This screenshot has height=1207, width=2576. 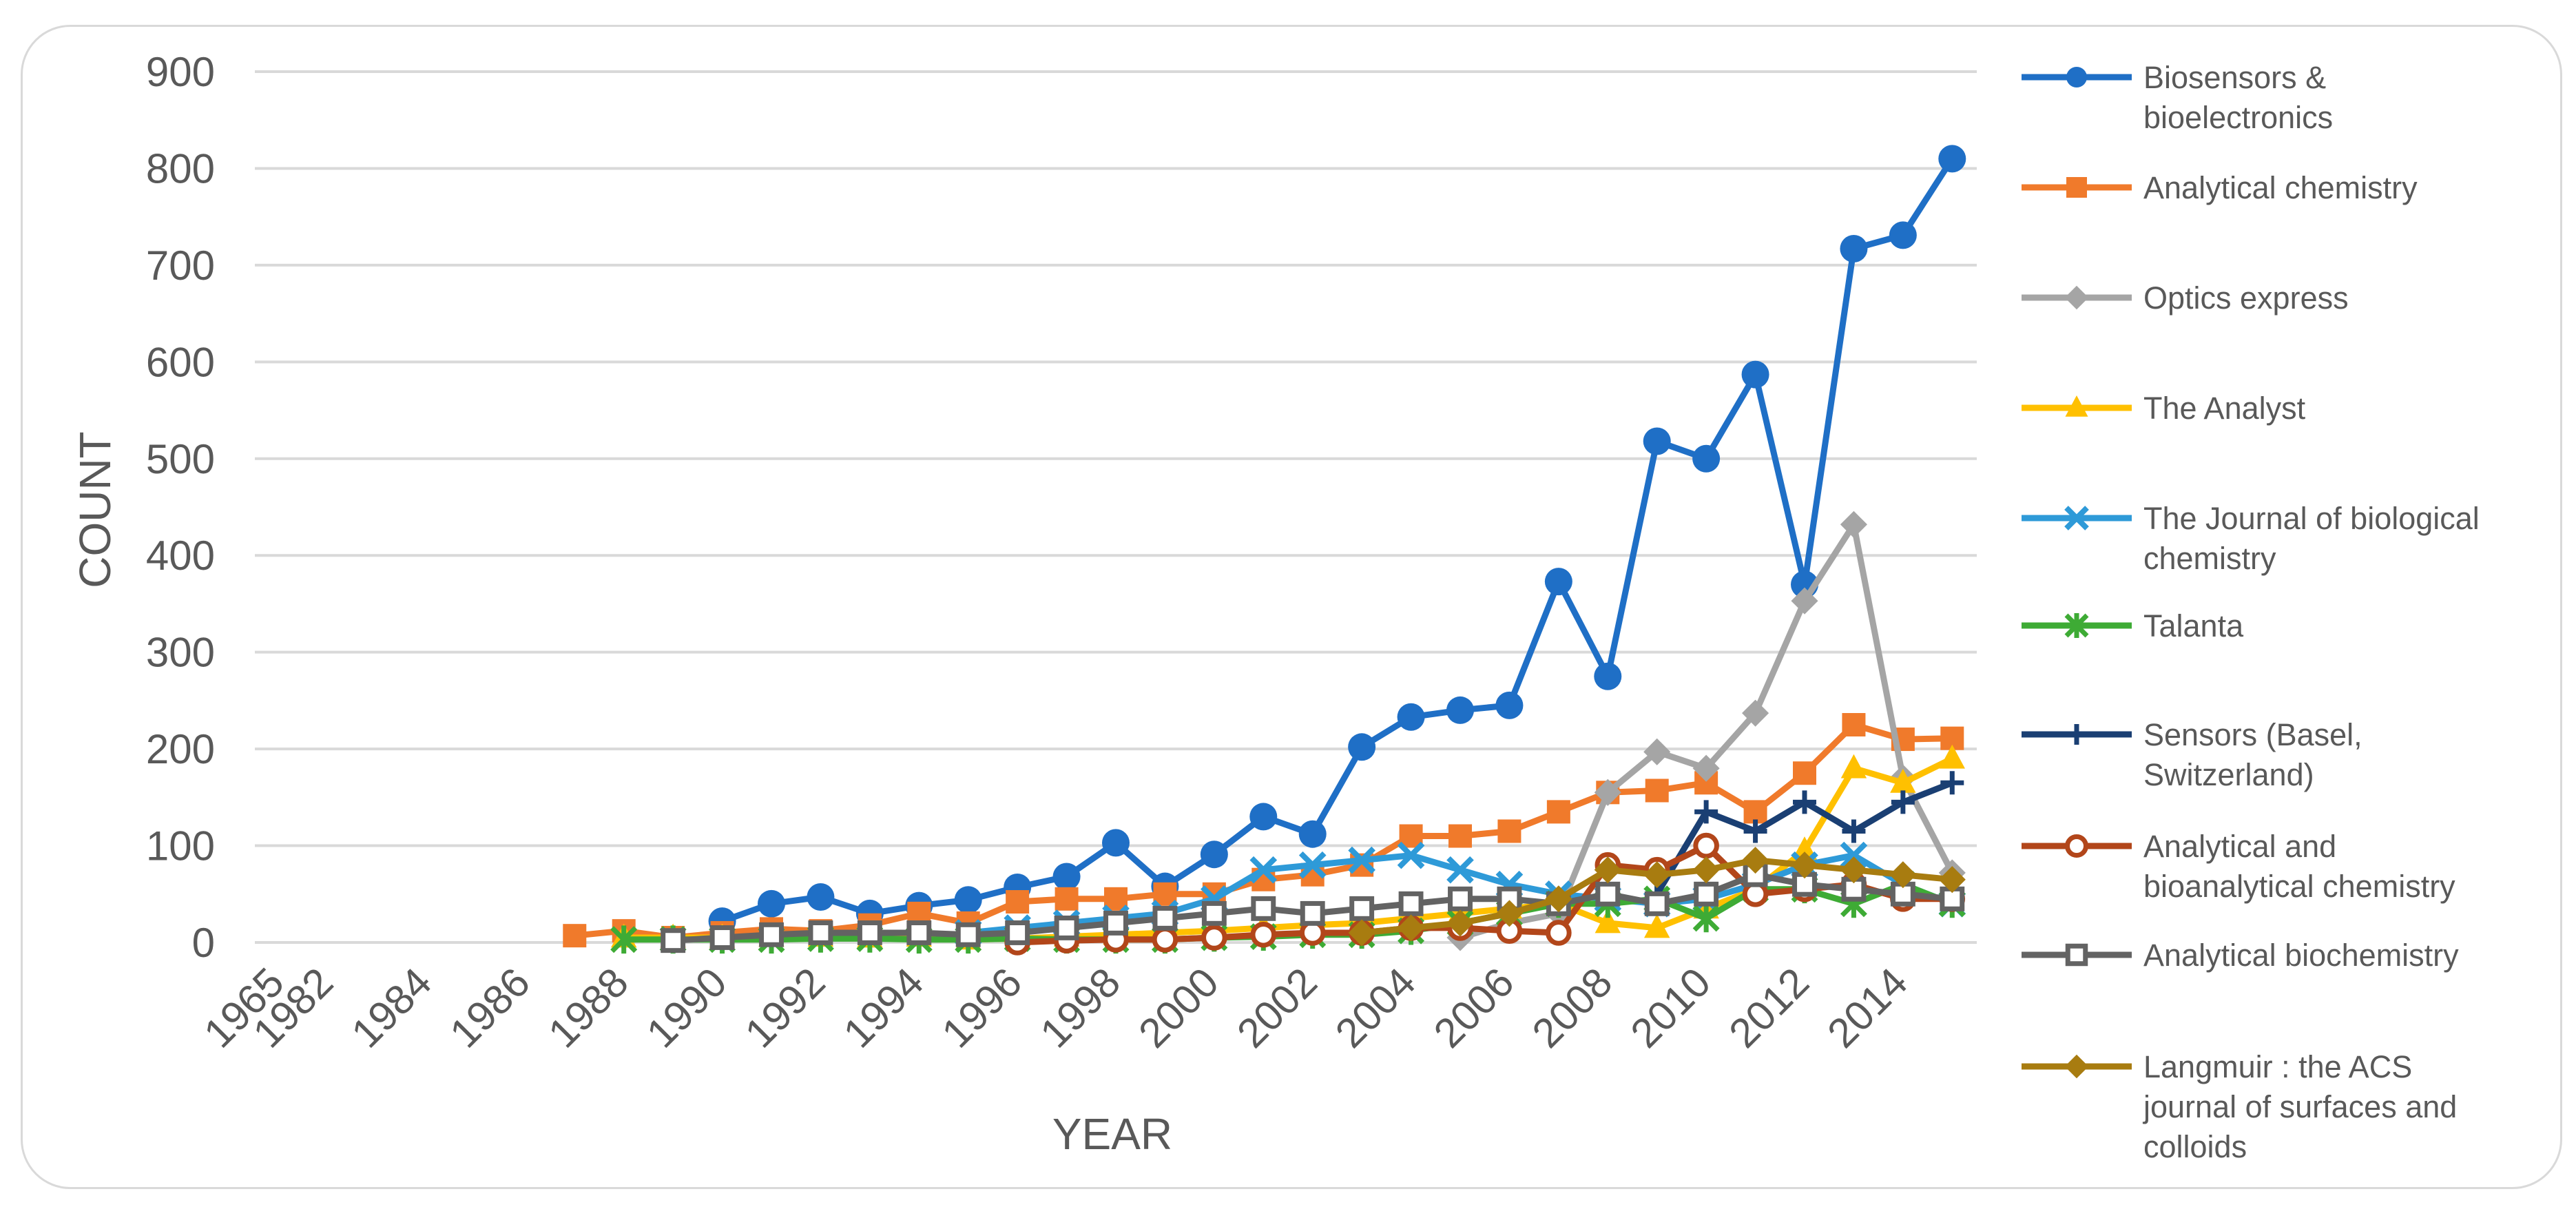 What do you see at coordinates (1474, 1008) in the screenshot?
I see `x-tick-label: 2006` at bounding box center [1474, 1008].